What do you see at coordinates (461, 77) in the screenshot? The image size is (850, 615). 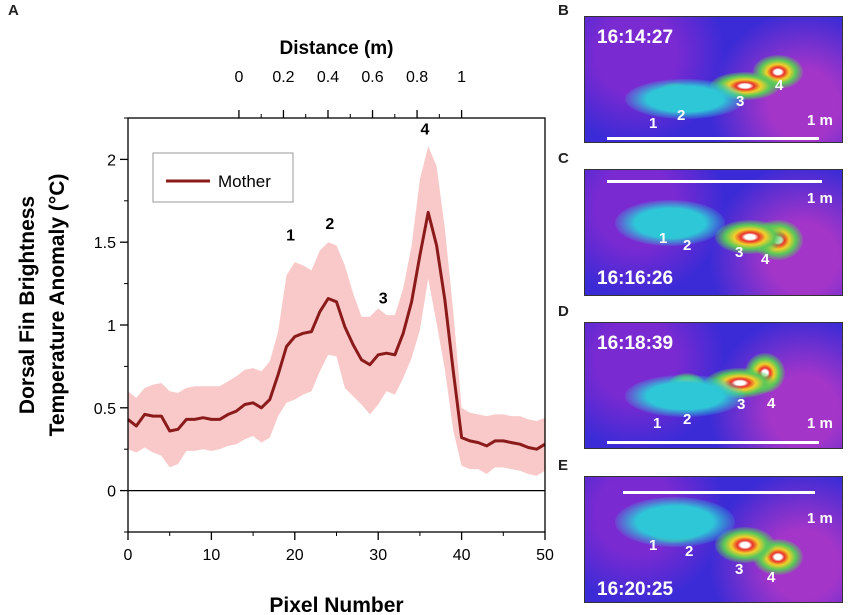 I see `x2-tick-label: 1` at bounding box center [461, 77].